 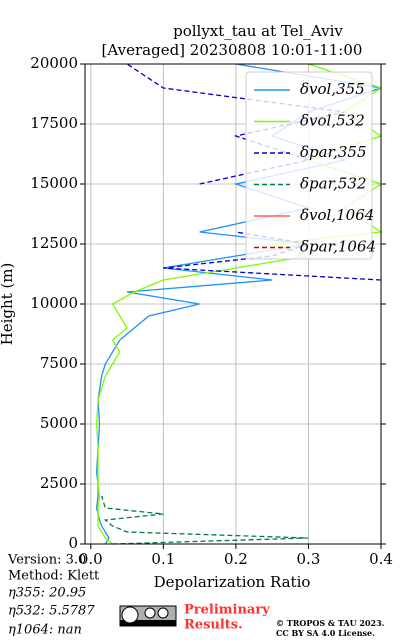 What do you see at coordinates (47, 593) in the screenshot?
I see `info-eta355: η355: 20.95` at bounding box center [47, 593].